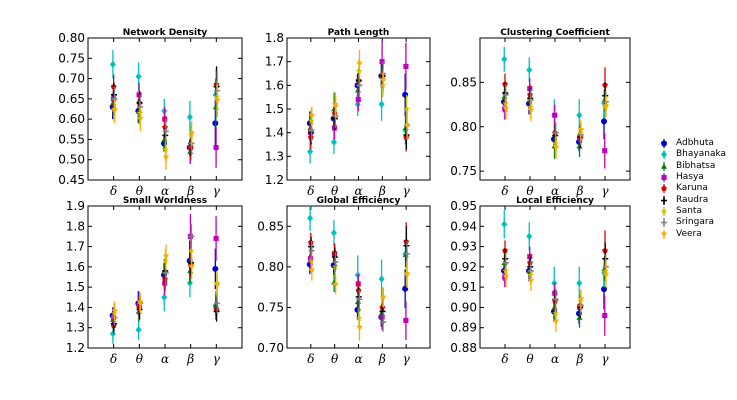 Image resolution: width=737 pixels, height=400 pixels. I want to click on y-tick-label: 0.89, so click(463, 328).